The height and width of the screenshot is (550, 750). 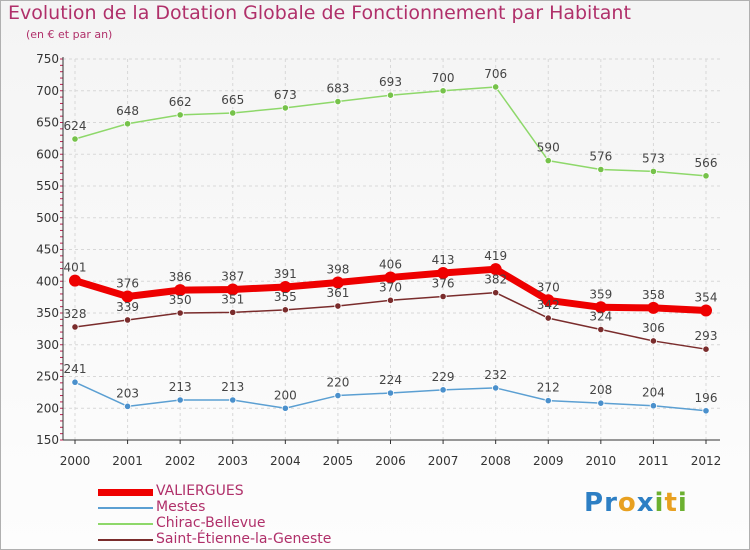 I want to click on data-label: 232, so click(x=495, y=375).